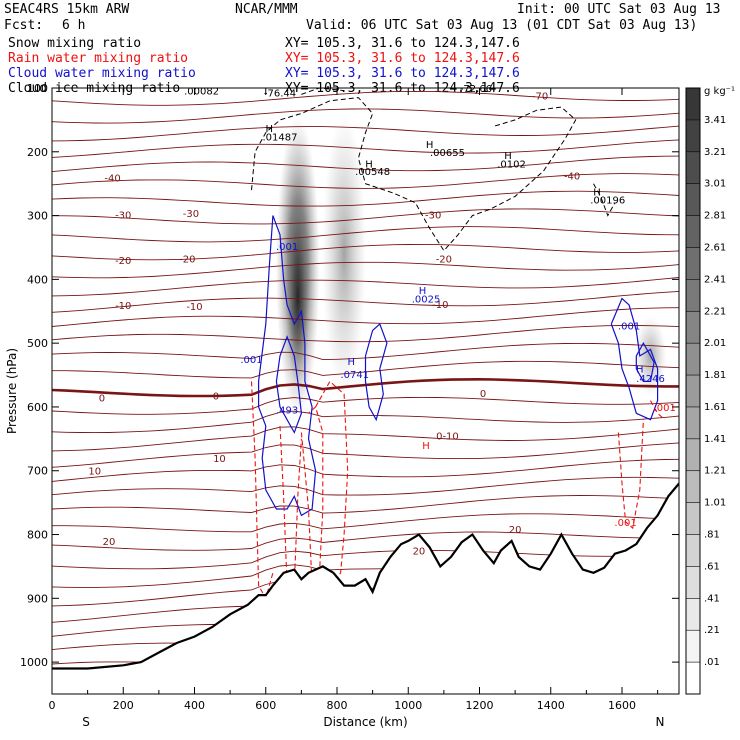  Describe the element at coordinates (650, 379) in the screenshot. I see `hydrometeor-label: .4246` at that location.